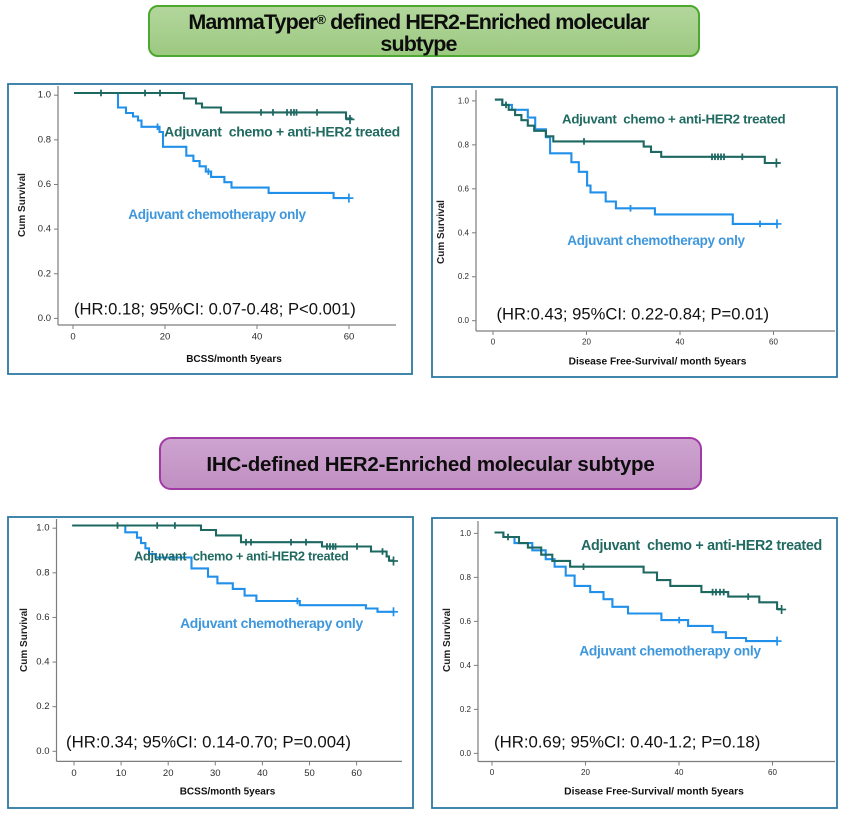 The width and height of the screenshot is (847, 816). Describe the element at coordinates (215, 773) in the screenshot. I see `svg-text: 30` at that location.